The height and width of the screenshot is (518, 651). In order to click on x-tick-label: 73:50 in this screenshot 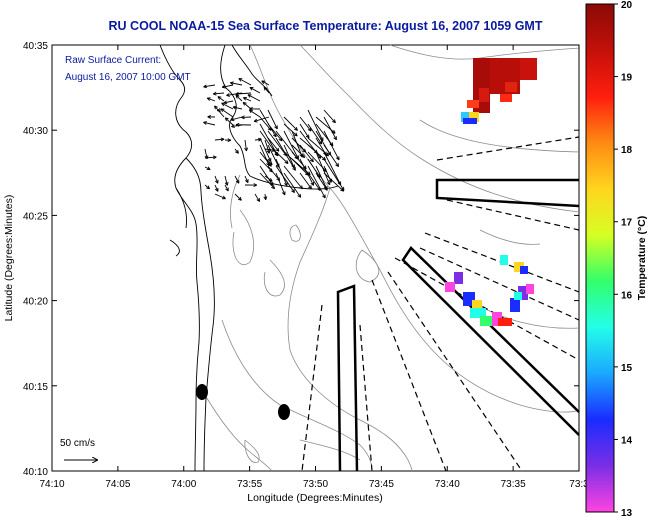, I will do `click(315, 484)`.